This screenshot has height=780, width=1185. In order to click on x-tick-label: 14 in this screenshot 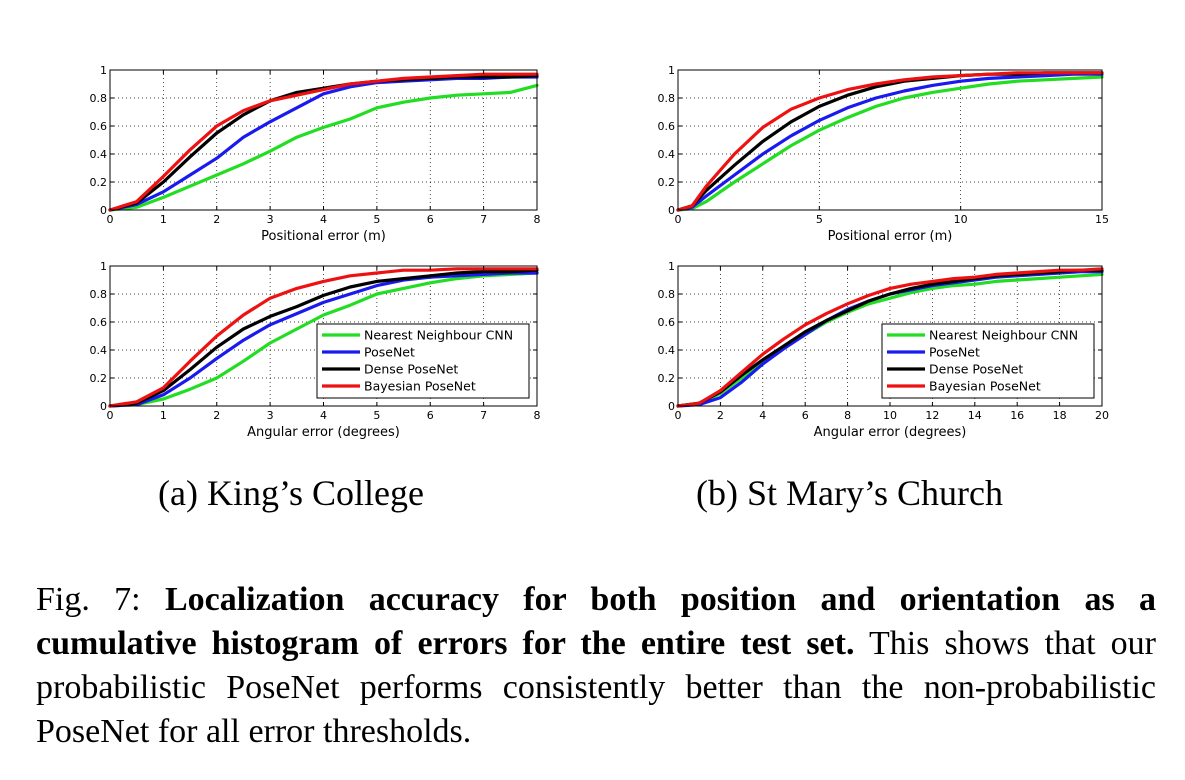, I will do `click(975, 415)`.